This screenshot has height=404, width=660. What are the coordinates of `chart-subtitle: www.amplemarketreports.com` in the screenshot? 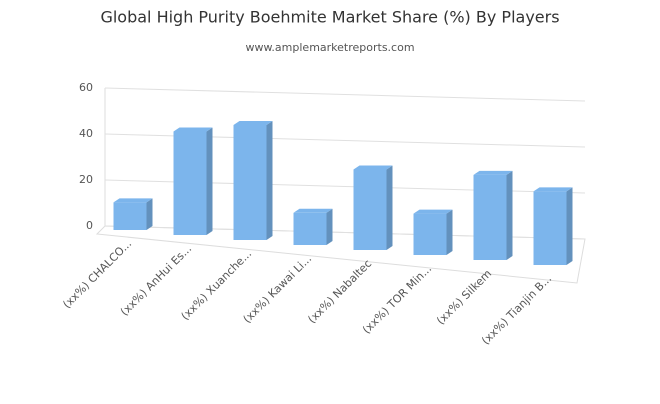 It's located at (329, 47).